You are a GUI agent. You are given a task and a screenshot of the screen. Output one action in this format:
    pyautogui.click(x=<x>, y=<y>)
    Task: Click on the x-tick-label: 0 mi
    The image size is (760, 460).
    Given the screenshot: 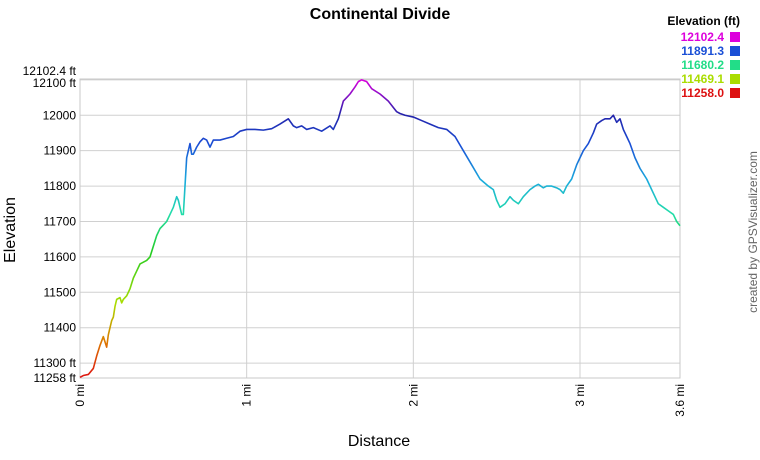 What is the action you would take?
    pyautogui.click(x=80, y=395)
    